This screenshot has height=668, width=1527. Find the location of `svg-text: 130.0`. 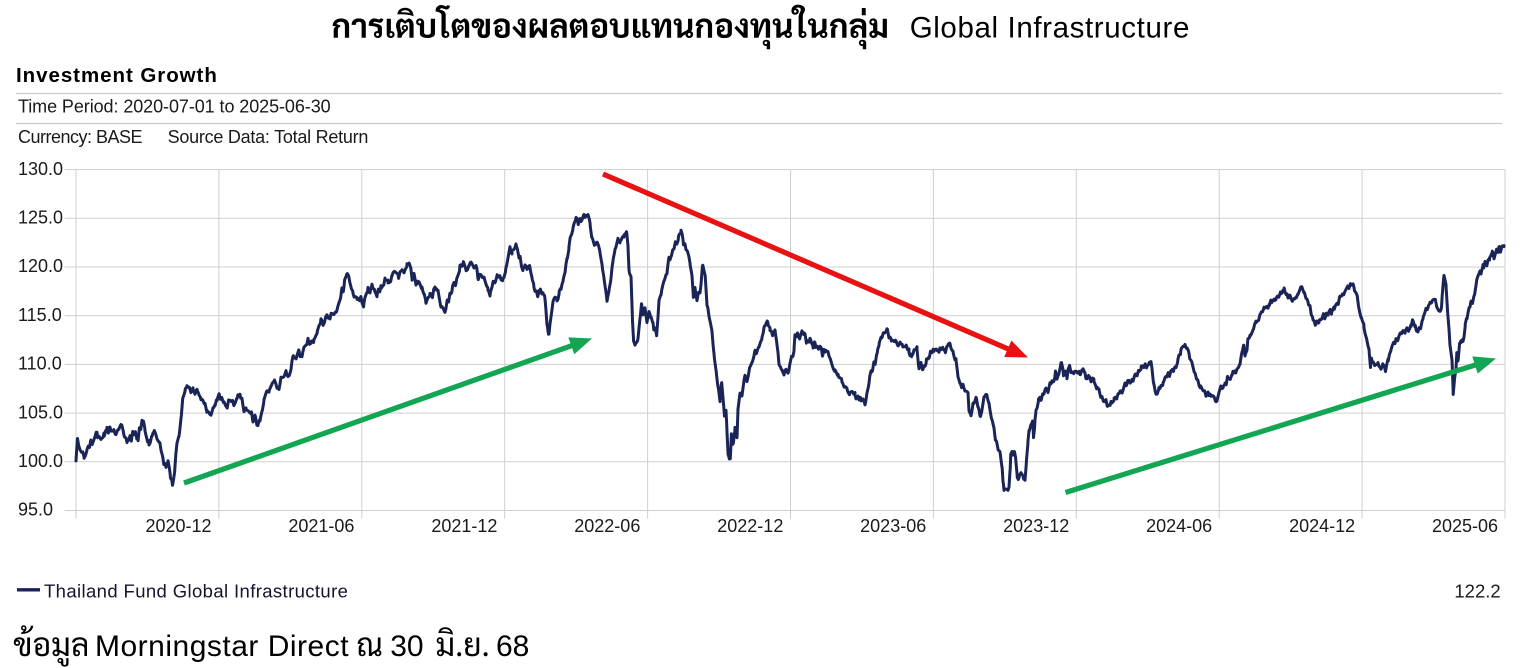

svg-text: 130.0 is located at coordinates (40, 169).